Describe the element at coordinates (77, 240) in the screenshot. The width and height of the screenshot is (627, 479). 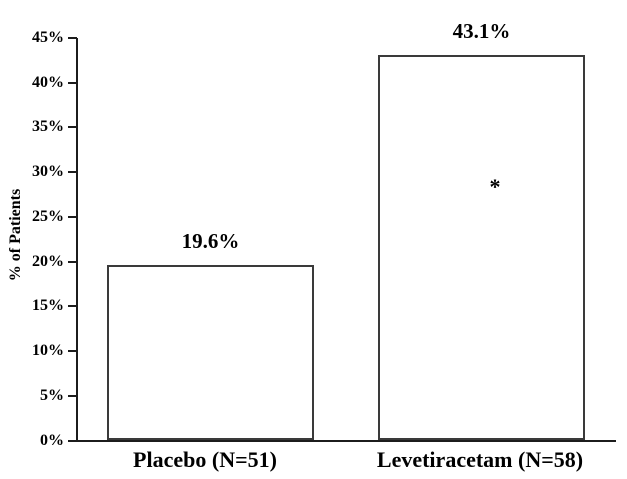
I see `y-axis-line` at that location.